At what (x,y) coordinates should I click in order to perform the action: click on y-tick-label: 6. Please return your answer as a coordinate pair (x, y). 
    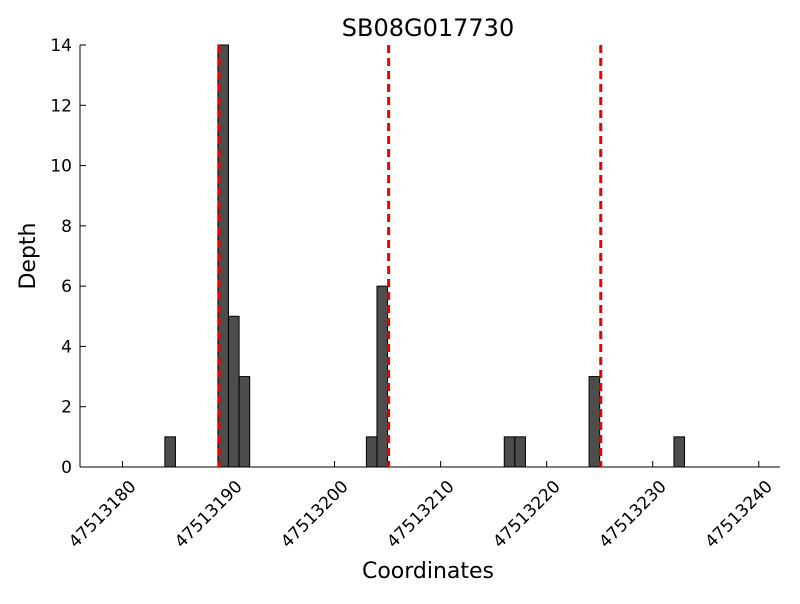
    Looking at the image, I should click on (66, 287).